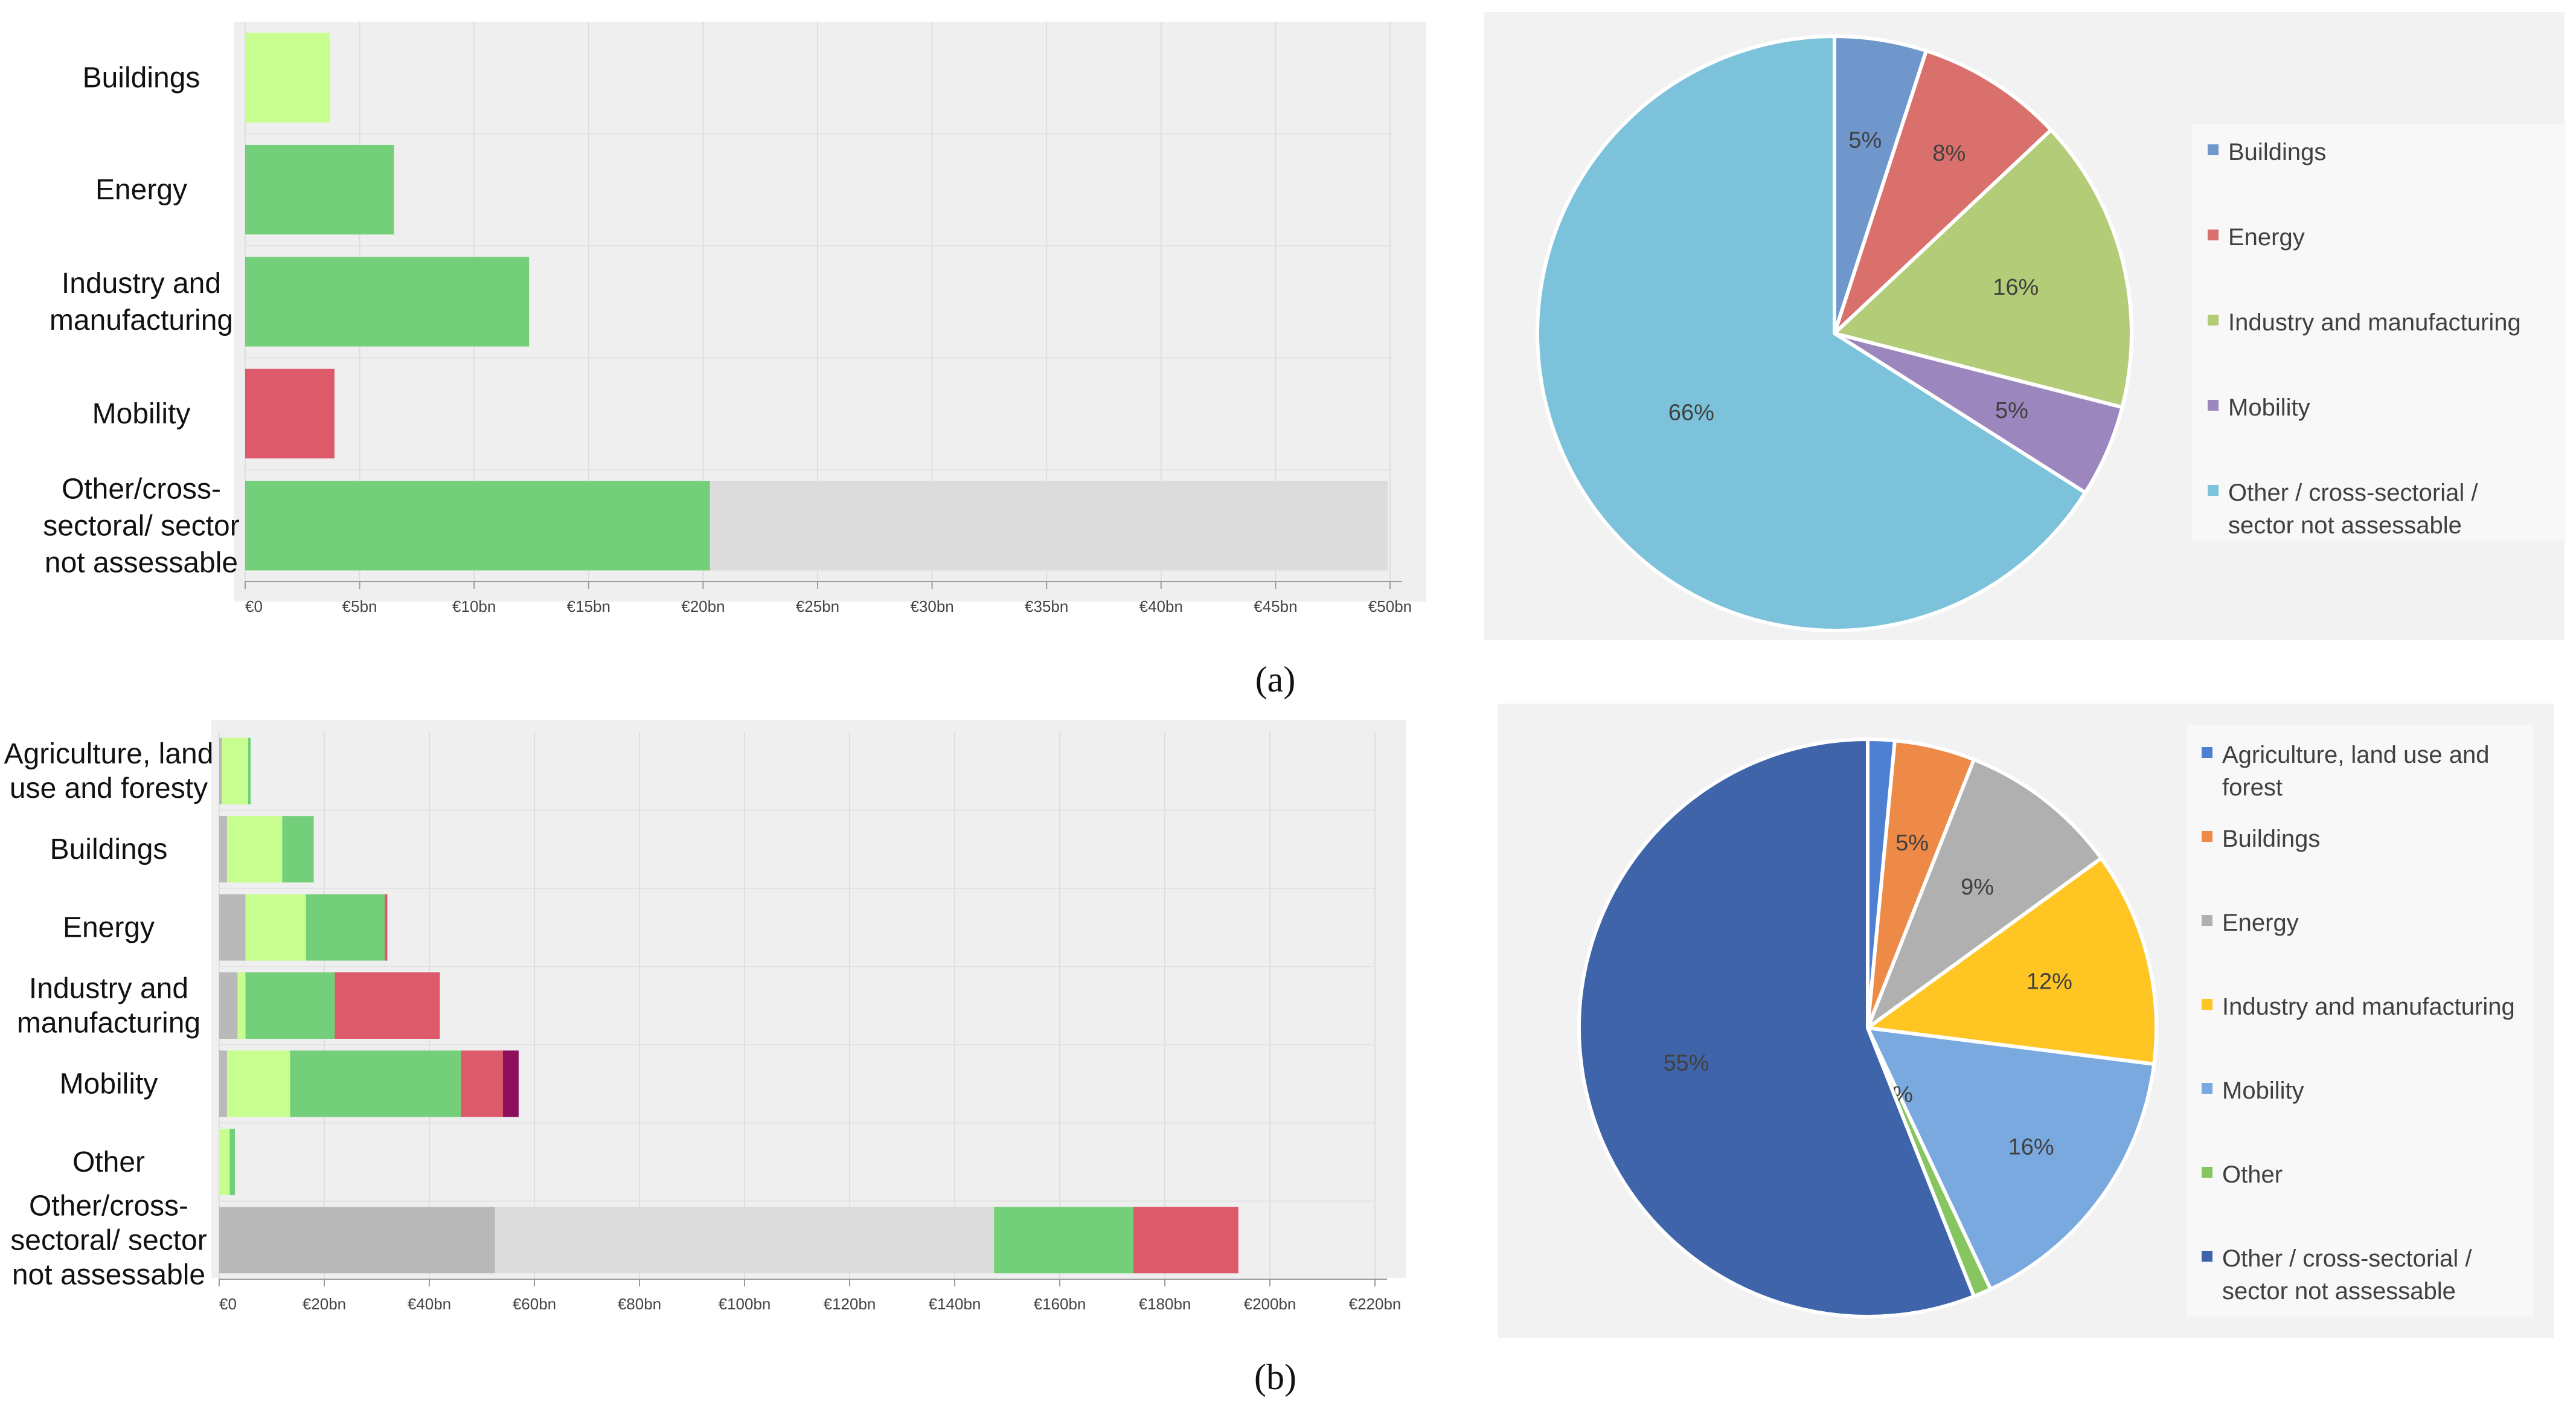 This screenshot has width=2576, height=1406. I want to click on b-bar-category-label: Other/cross-, so click(108, 1206).